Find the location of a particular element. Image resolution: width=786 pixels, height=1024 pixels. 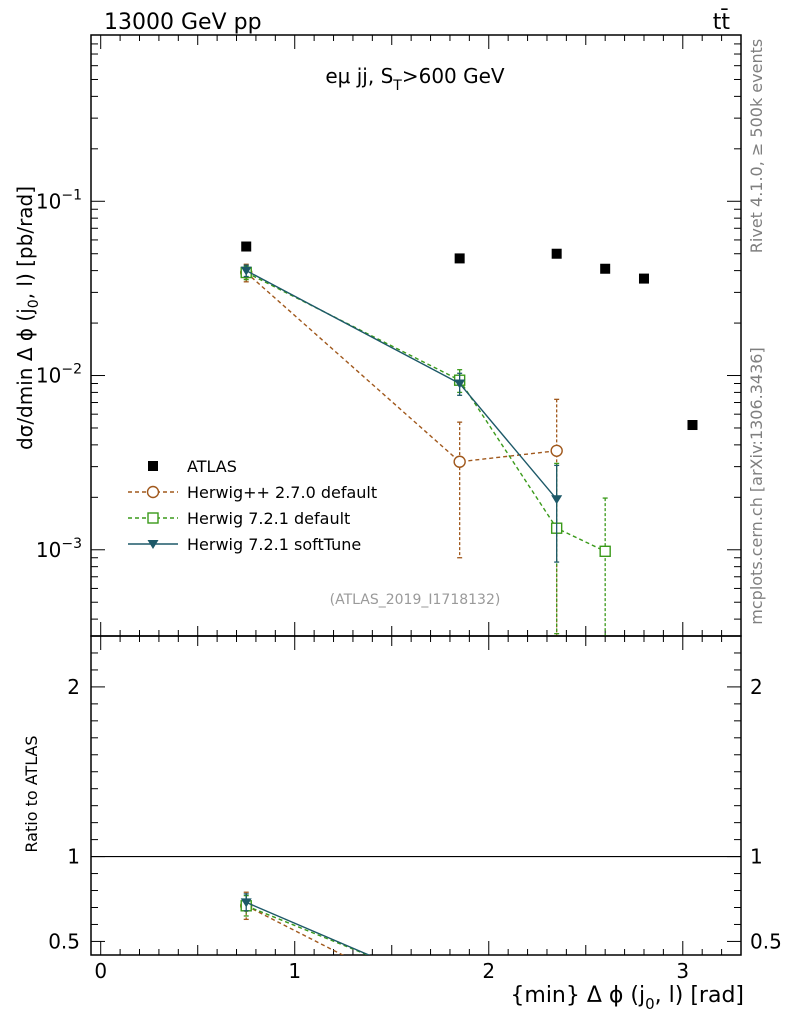

ratio-series-herwig-2-7-0-default is located at coordinates (352, 955).